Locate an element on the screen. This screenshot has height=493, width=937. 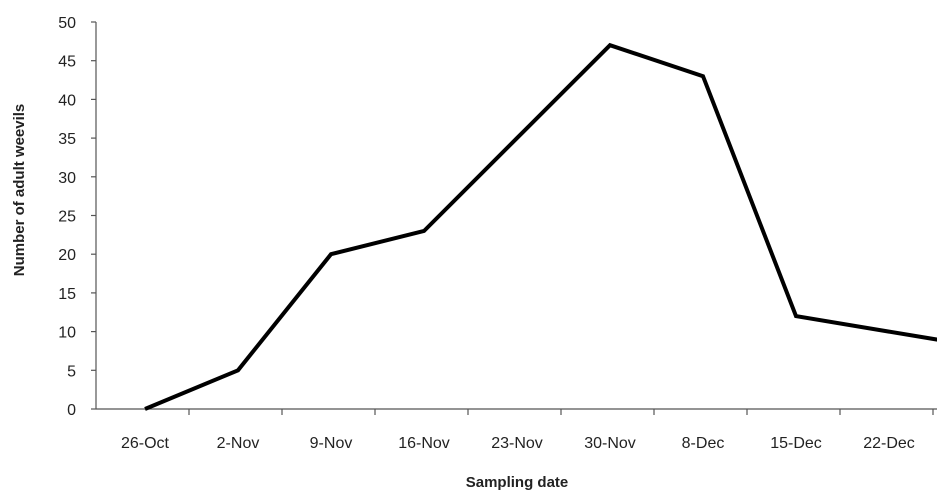
x-tick-label: 8-Dec is located at coordinates (703, 443).